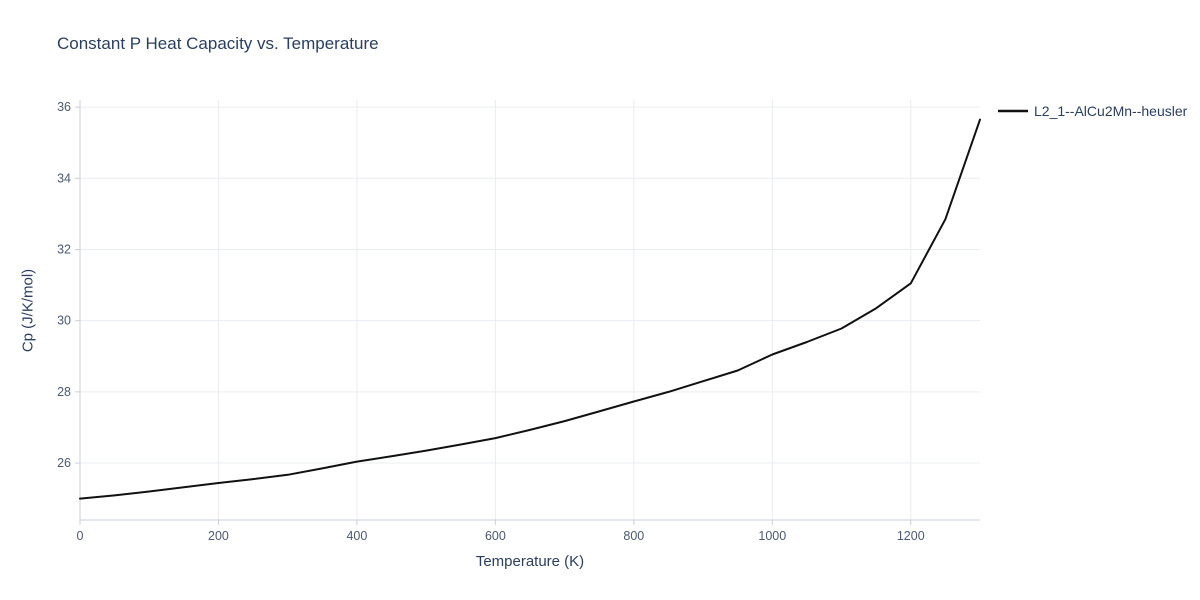 The image size is (1200, 600). Describe the element at coordinates (530, 561) in the screenshot. I see `x-axis-title: Temperature (K)` at that location.